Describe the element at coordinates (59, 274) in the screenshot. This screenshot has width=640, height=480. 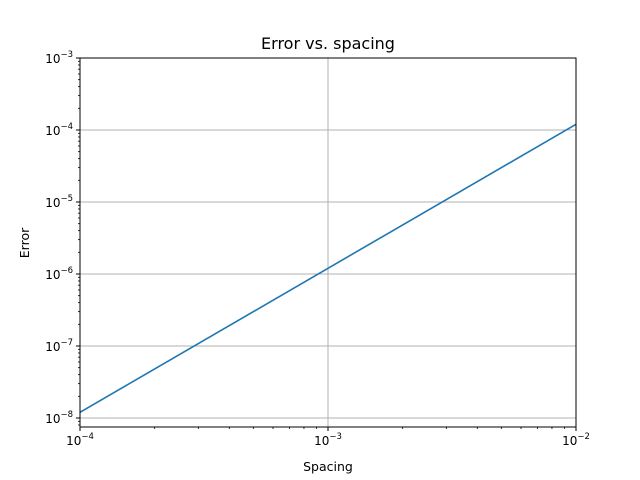
I see `y-tick-label: 10⁻⁶` at that location.